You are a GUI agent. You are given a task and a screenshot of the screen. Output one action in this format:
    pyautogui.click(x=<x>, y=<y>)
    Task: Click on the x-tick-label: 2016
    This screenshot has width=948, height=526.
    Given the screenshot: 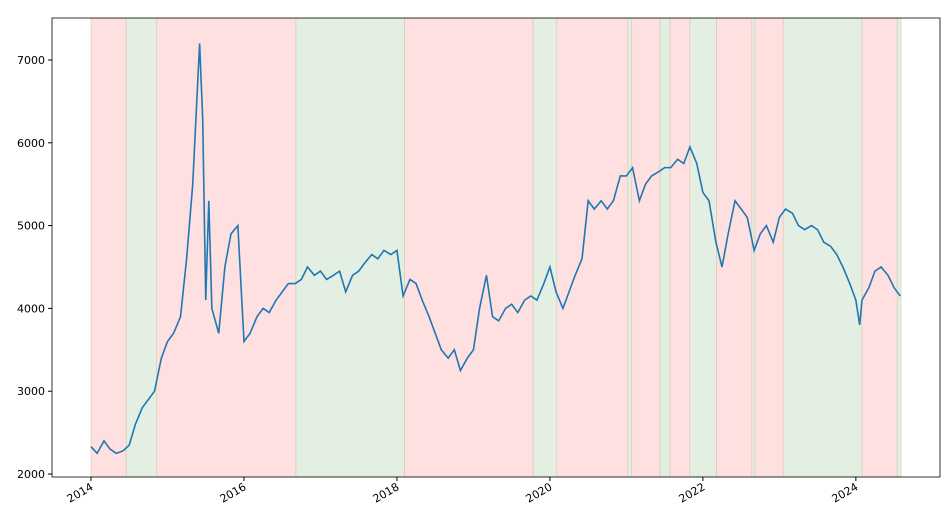 What is the action you would take?
    pyautogui.click(x=233, y=492)
    